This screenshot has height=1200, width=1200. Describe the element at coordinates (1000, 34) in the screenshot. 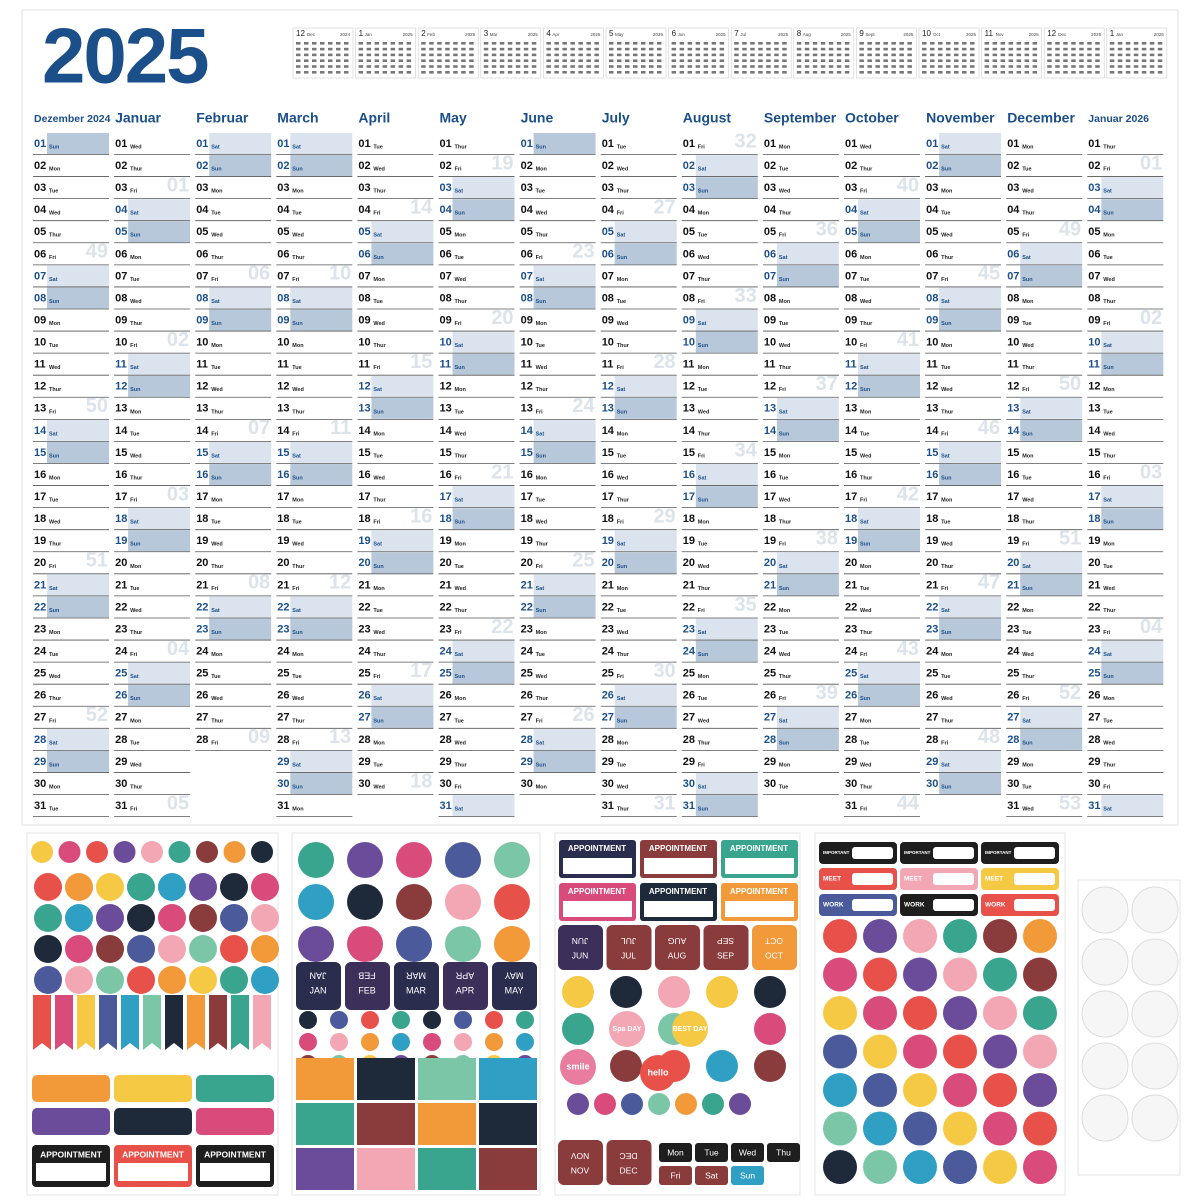

I see `mini-month-name: Nov` at that location.